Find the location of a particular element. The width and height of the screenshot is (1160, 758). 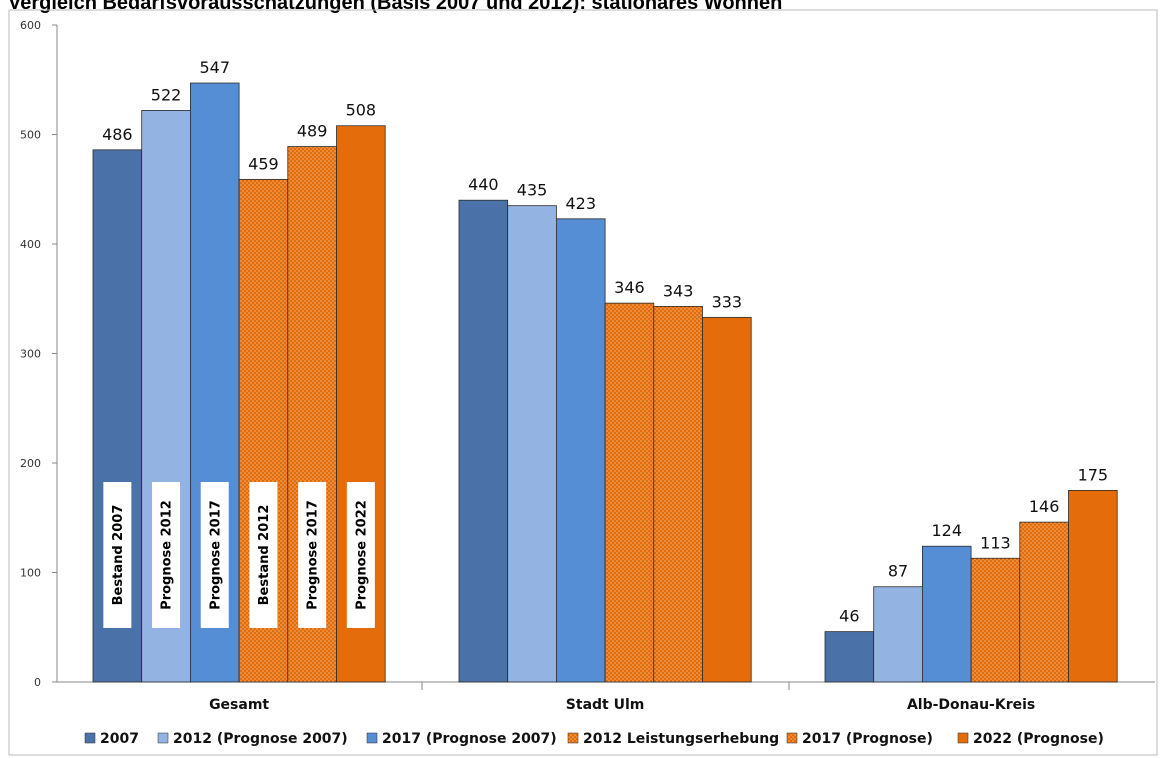

bar-annotation-text: Prognose 2012 is located at coordinates (167, 555).